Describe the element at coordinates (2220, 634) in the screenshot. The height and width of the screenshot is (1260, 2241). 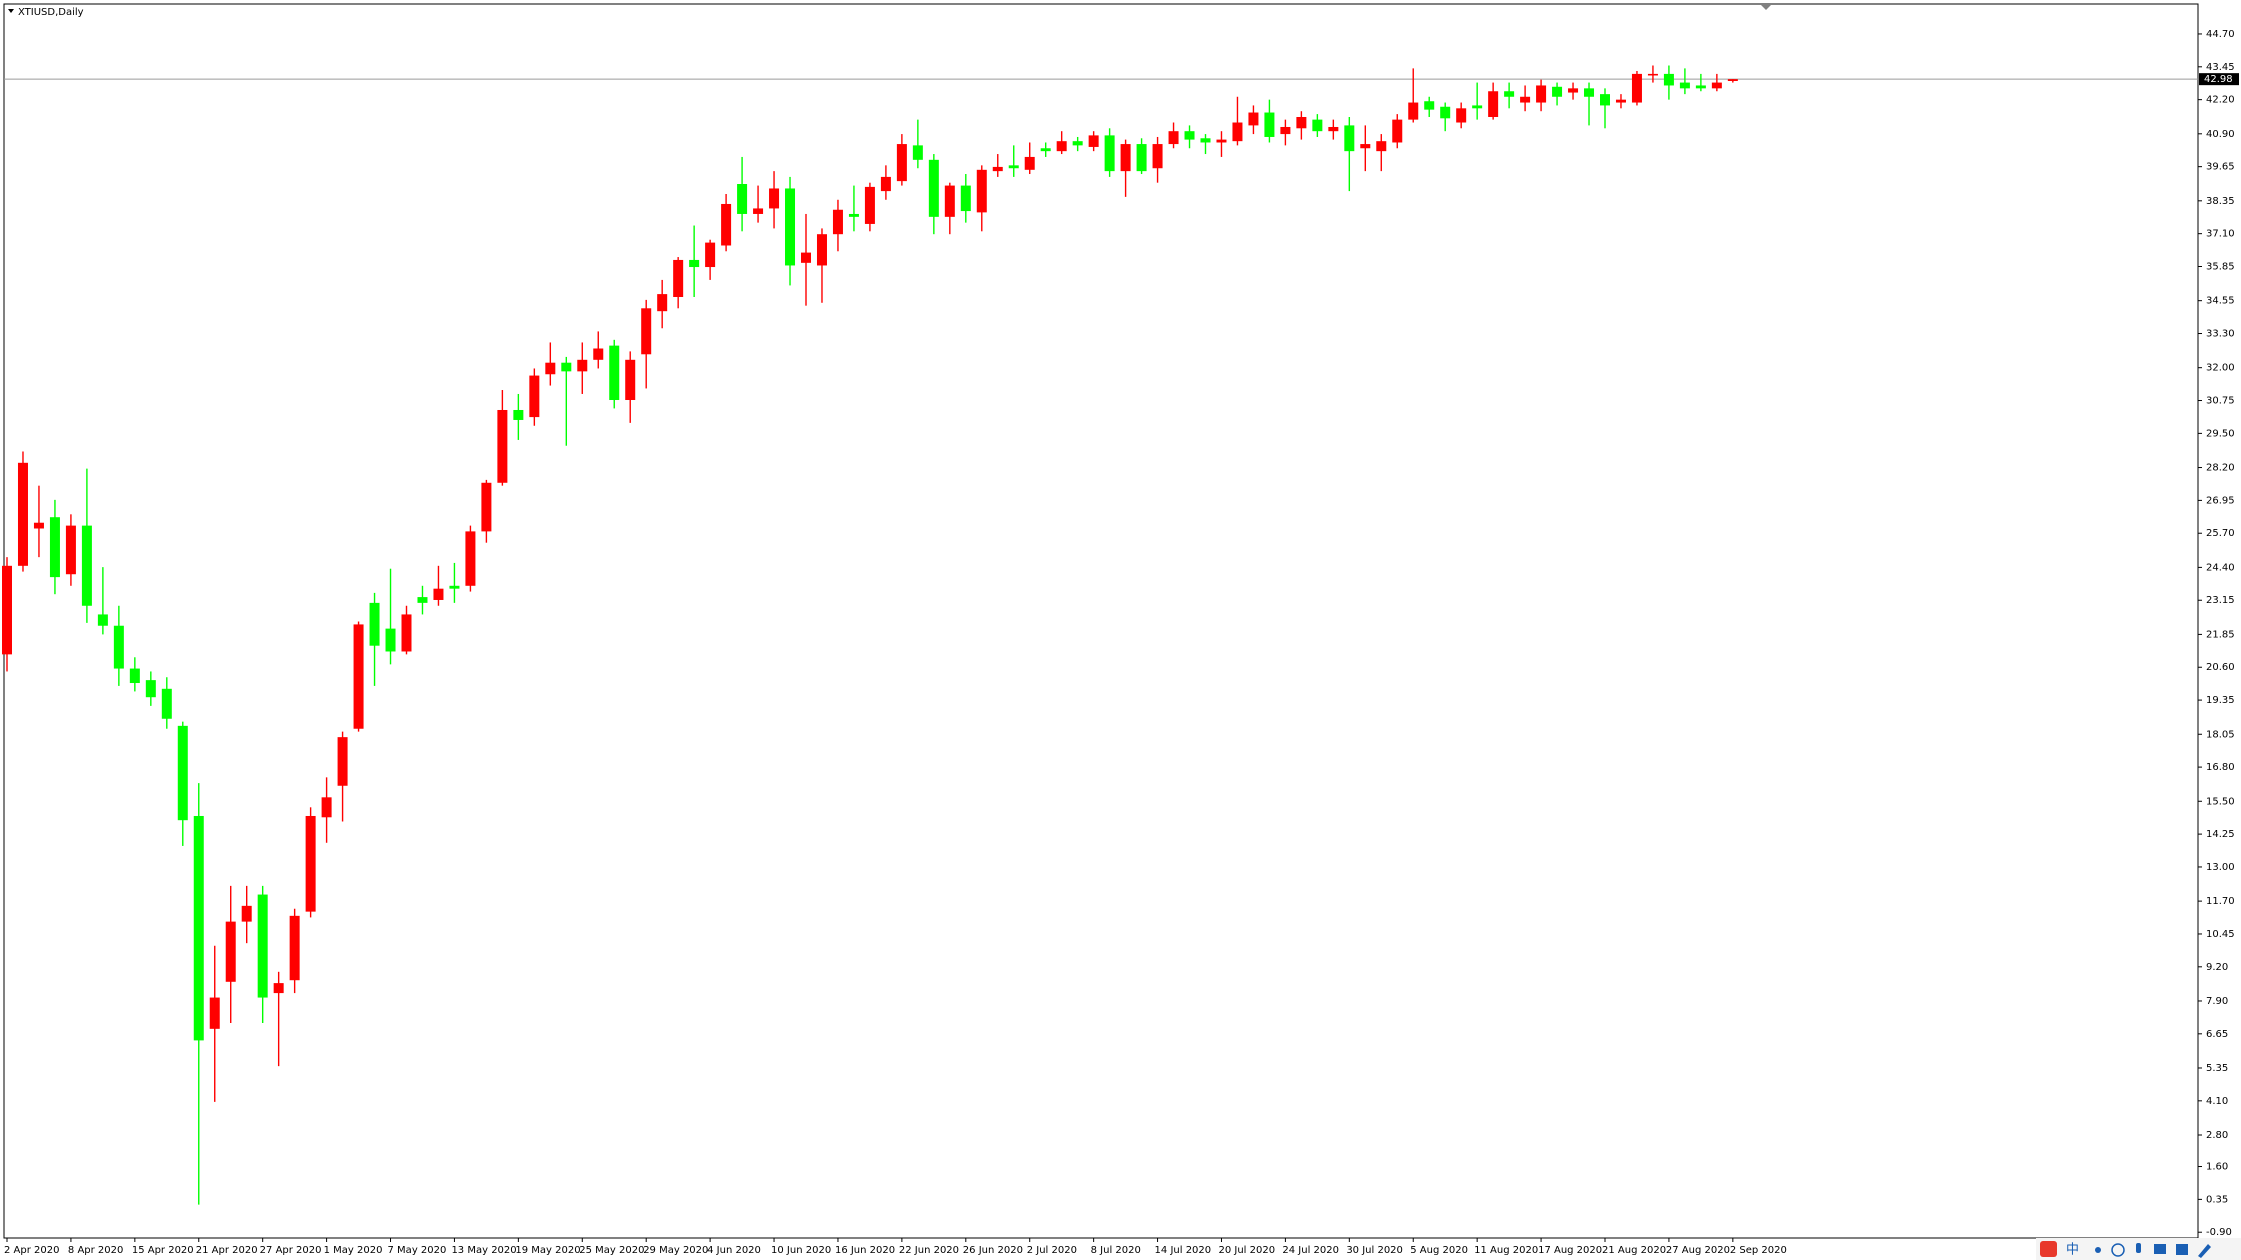
I see `y-tick-label: 21.85` at that location.